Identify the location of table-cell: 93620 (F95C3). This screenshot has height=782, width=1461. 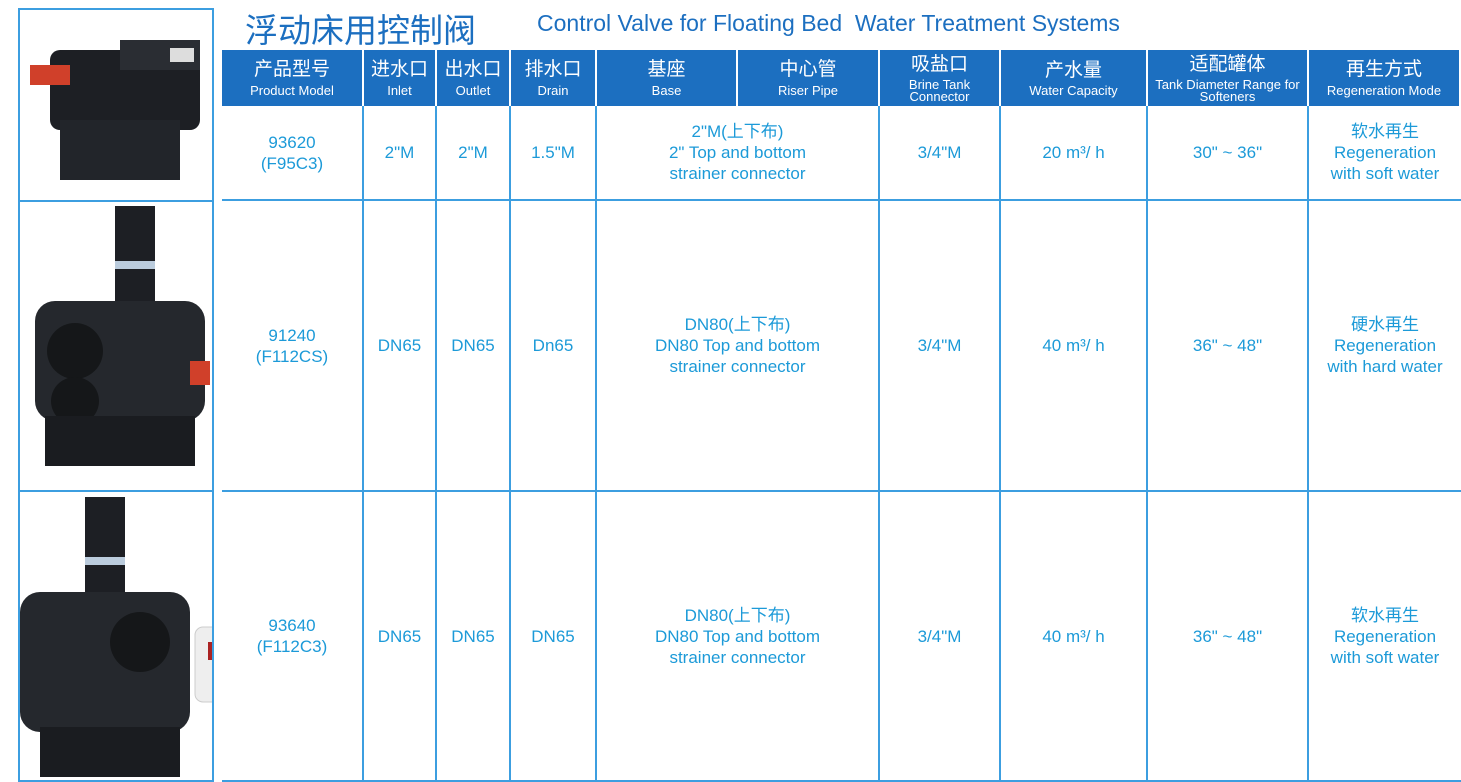
(293, 153).